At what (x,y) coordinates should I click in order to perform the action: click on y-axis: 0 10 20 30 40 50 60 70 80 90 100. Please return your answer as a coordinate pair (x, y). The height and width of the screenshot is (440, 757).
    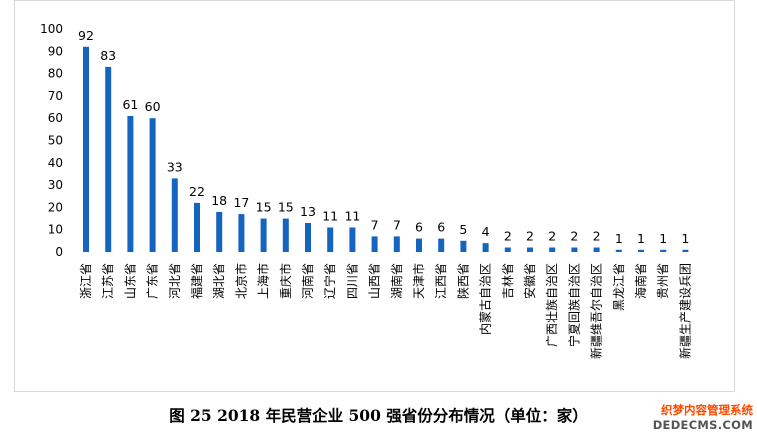
    Looking at the image, I should click on (51, 140).